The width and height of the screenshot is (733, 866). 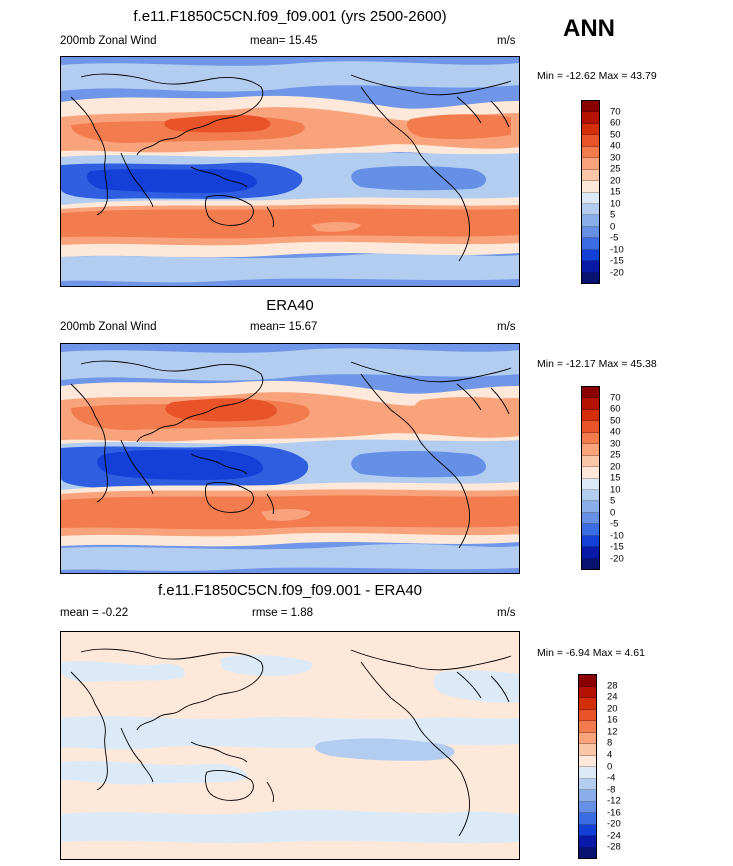 What do you see at coordinates (614, 813) in the screenshot?
I see `colorbar-tick-label: -16` at bounding box center [614, 813].